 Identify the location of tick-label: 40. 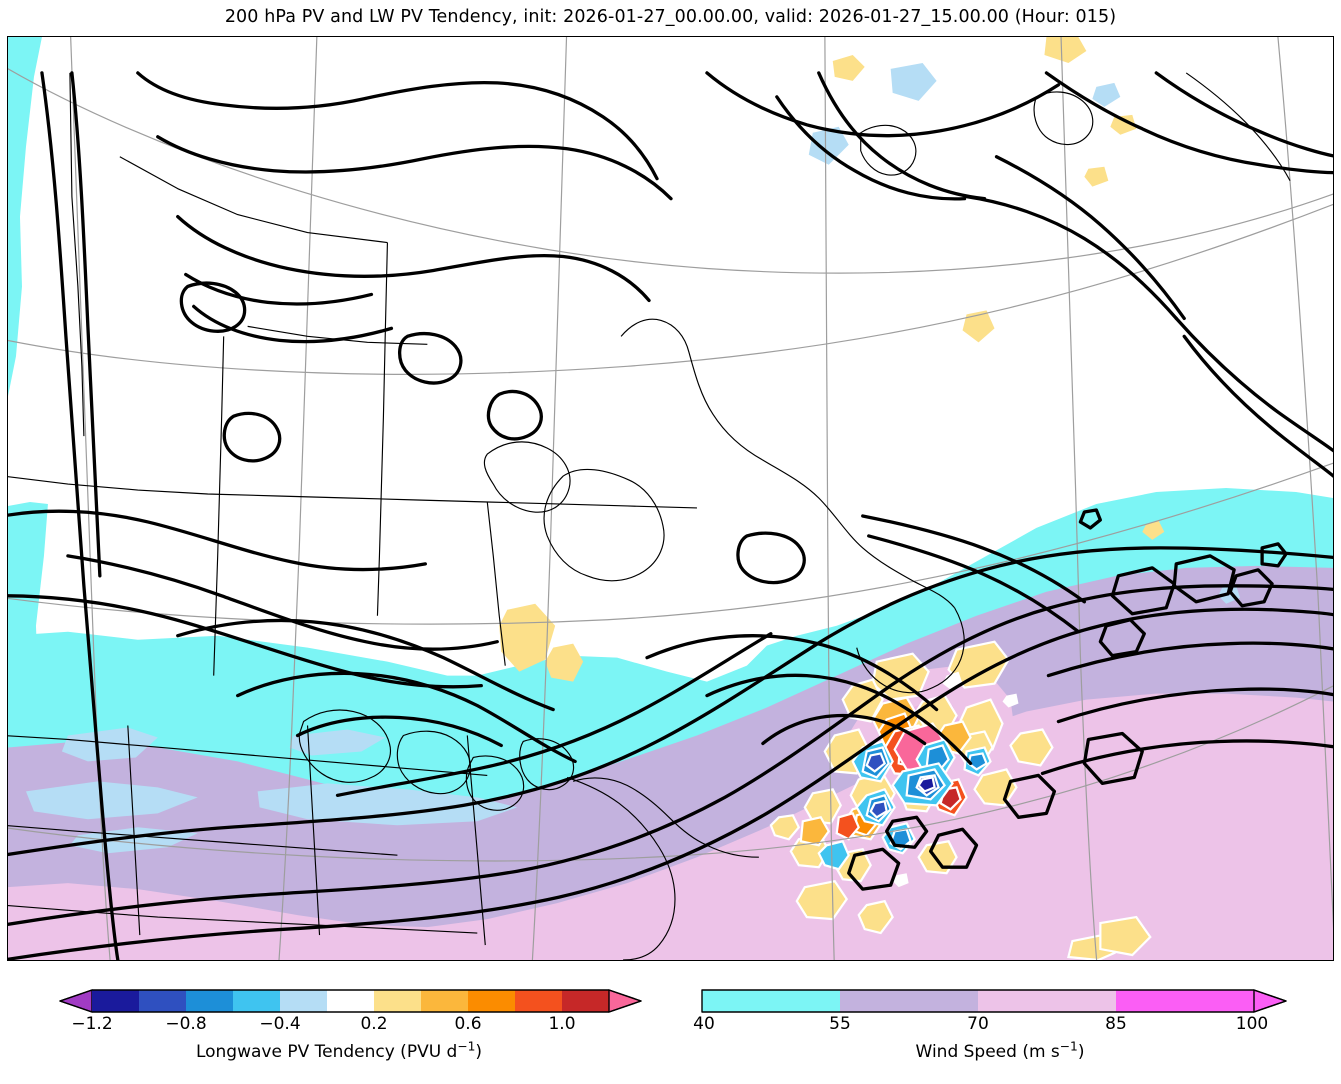
(704, 1024).